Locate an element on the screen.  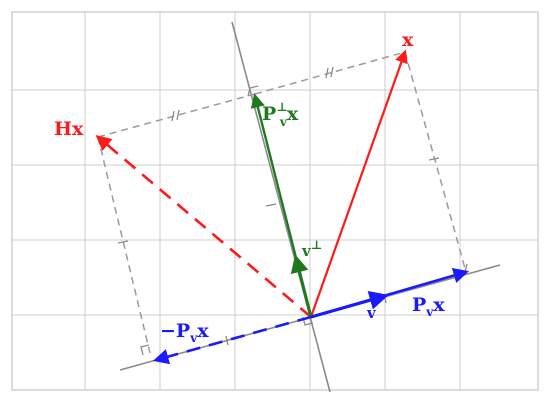
vector-v is located at coordinates (349, 304).